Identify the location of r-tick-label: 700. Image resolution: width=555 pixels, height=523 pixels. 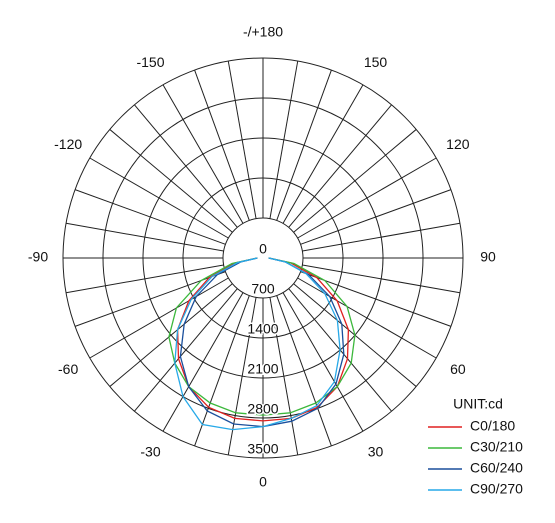
(263, 289).